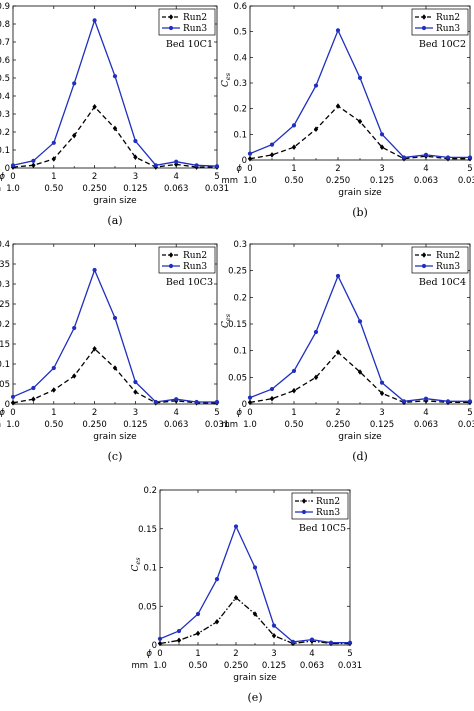 The image size is (474, 711). What do you see at coordinates (254, 697) in the screenshot?
I see `panel-caption: (e)` at bounding box center [254, 697].